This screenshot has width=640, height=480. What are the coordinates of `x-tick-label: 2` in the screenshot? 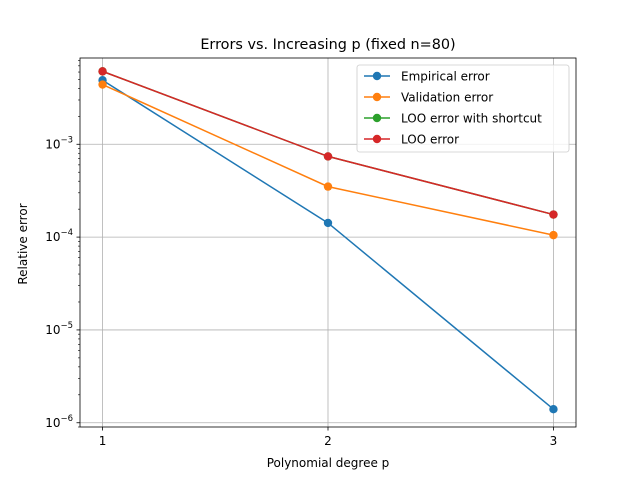 It's located at (328, 441).